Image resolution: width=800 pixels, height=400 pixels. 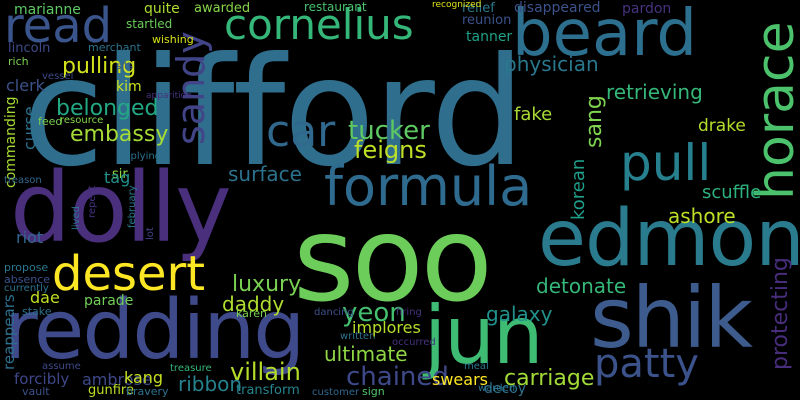 I want to click on word-kim: kim, so click(x=129, y=87).